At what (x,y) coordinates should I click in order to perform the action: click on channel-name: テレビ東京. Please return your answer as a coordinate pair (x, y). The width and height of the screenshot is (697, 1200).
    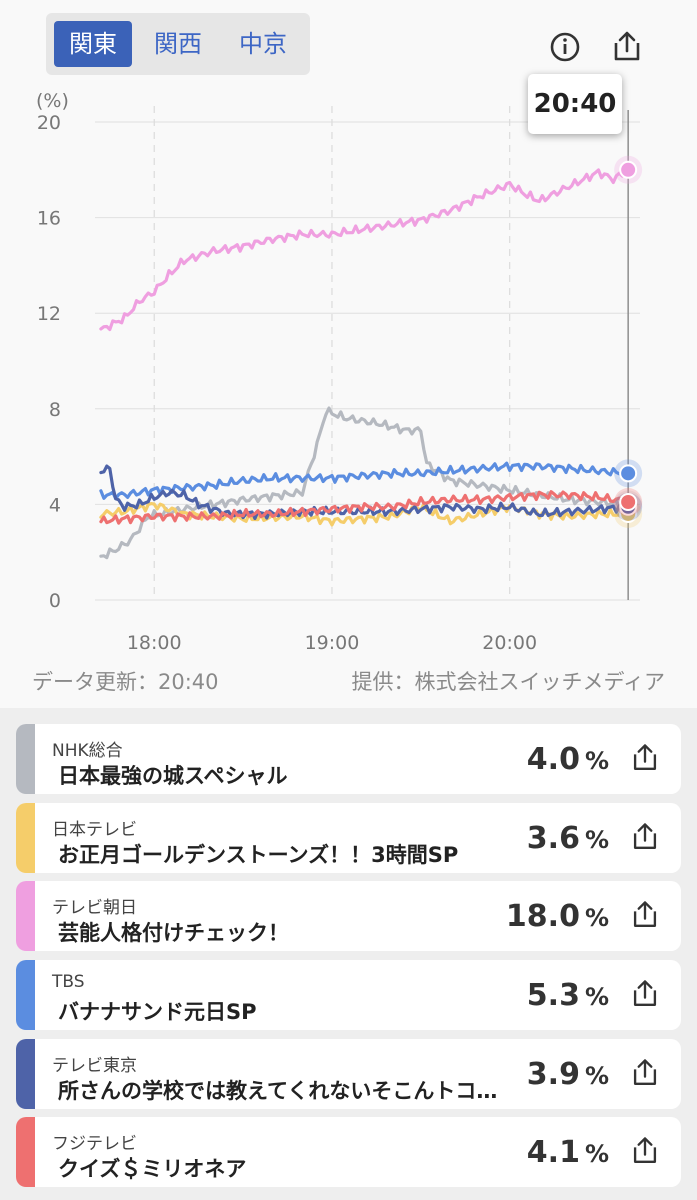
    Looking at the image, I should click on (94, 1066).